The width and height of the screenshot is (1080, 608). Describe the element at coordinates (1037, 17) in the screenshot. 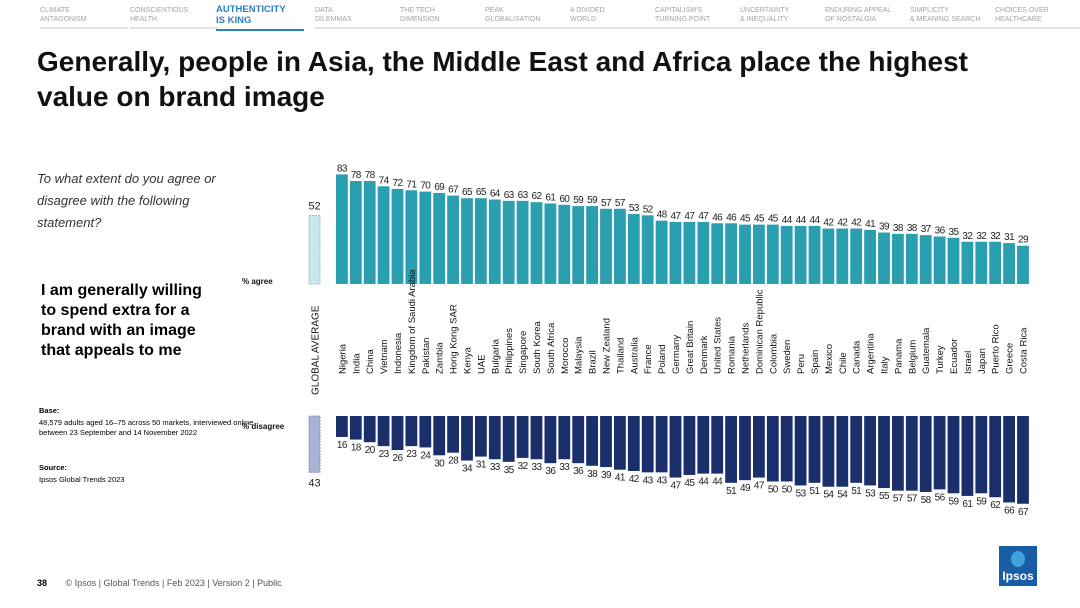

I see `nav-tab-12: CHOICES OVER HEALTHCARE` at that location.